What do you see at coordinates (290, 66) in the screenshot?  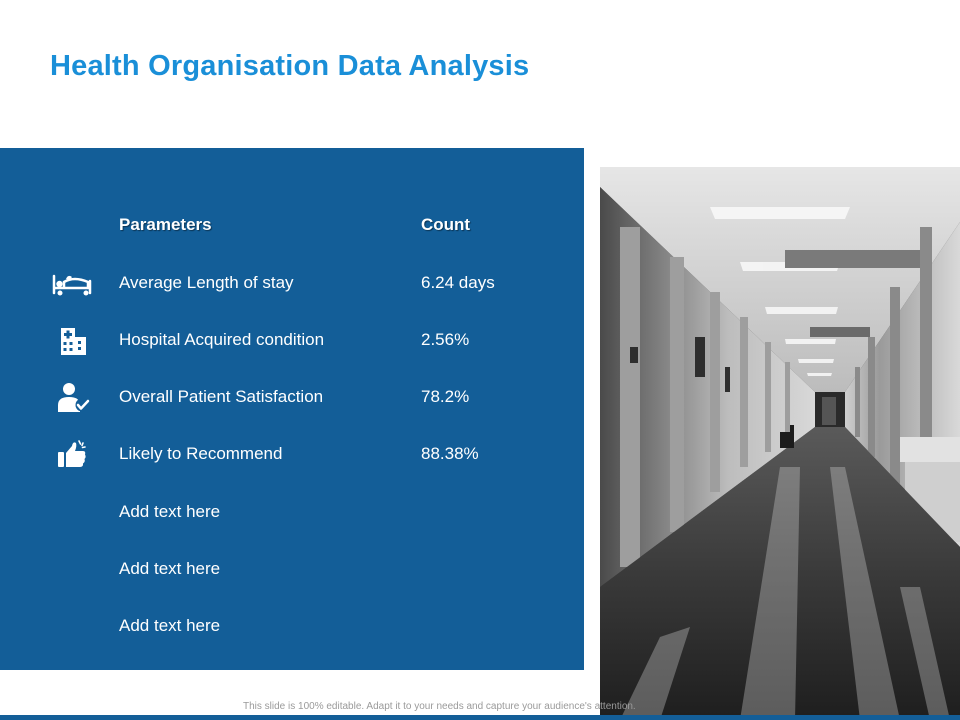 I see `slide-title: Health Organisation Data Analysis` at bounding box center [290, 66].